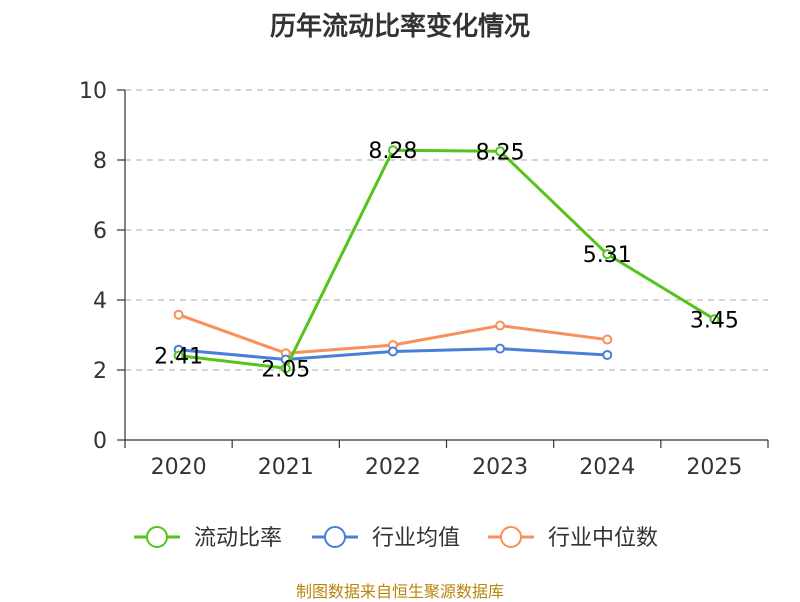  I want to click on data-label: 2.41, so click(178, 357).